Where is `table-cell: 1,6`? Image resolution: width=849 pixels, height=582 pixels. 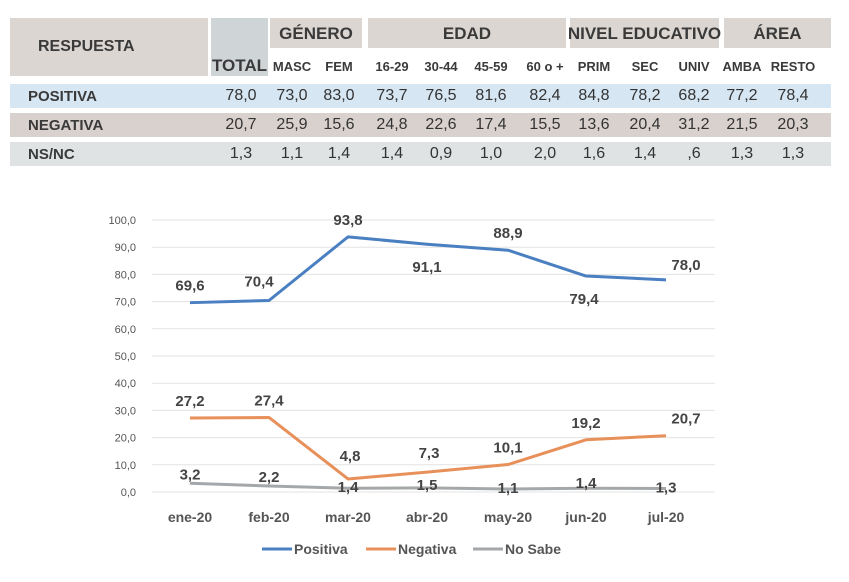 table-cell: 1,6 is located at coordinates (594, 153).